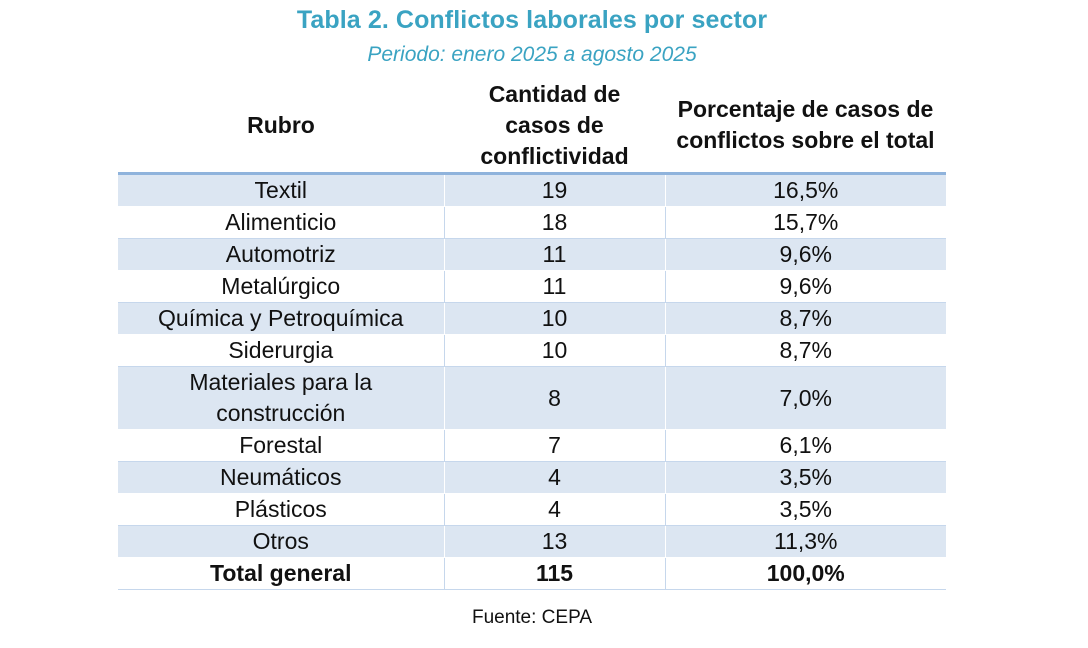  I want to click on total-row: Total general 115 100,0%, so click(532, 573).